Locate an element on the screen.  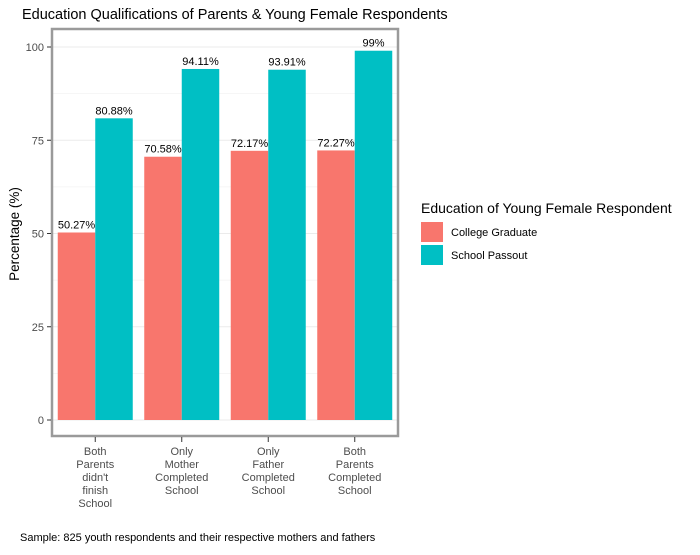
data-label: 72.27% is located at coordinates (336, 143).